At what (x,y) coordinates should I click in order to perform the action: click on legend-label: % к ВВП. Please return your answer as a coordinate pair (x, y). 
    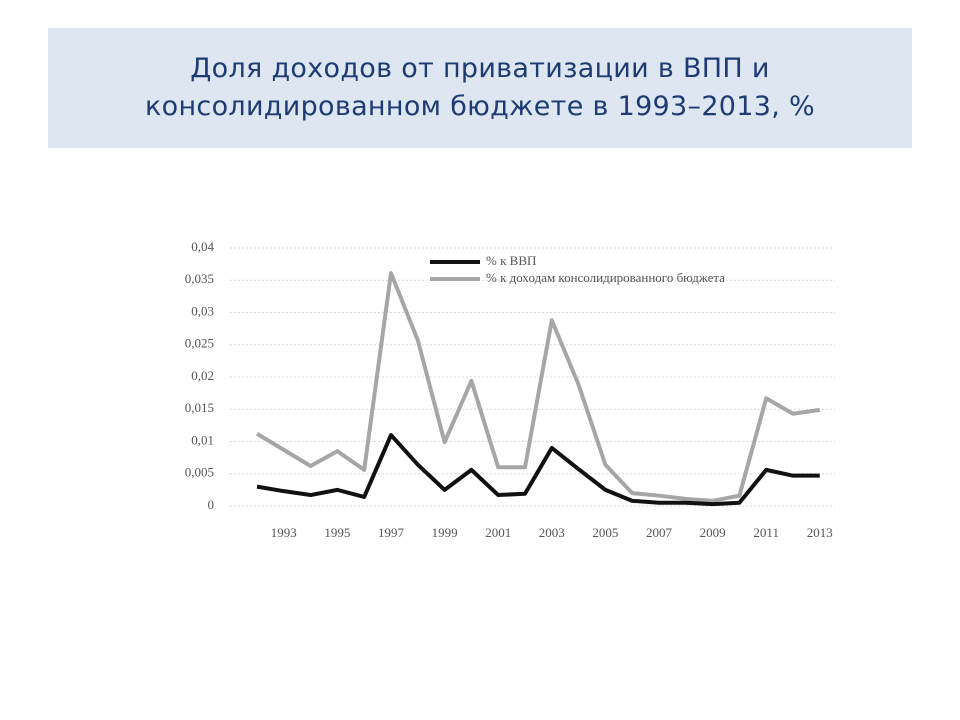
    Looking at the image, I should click on (511, 260).